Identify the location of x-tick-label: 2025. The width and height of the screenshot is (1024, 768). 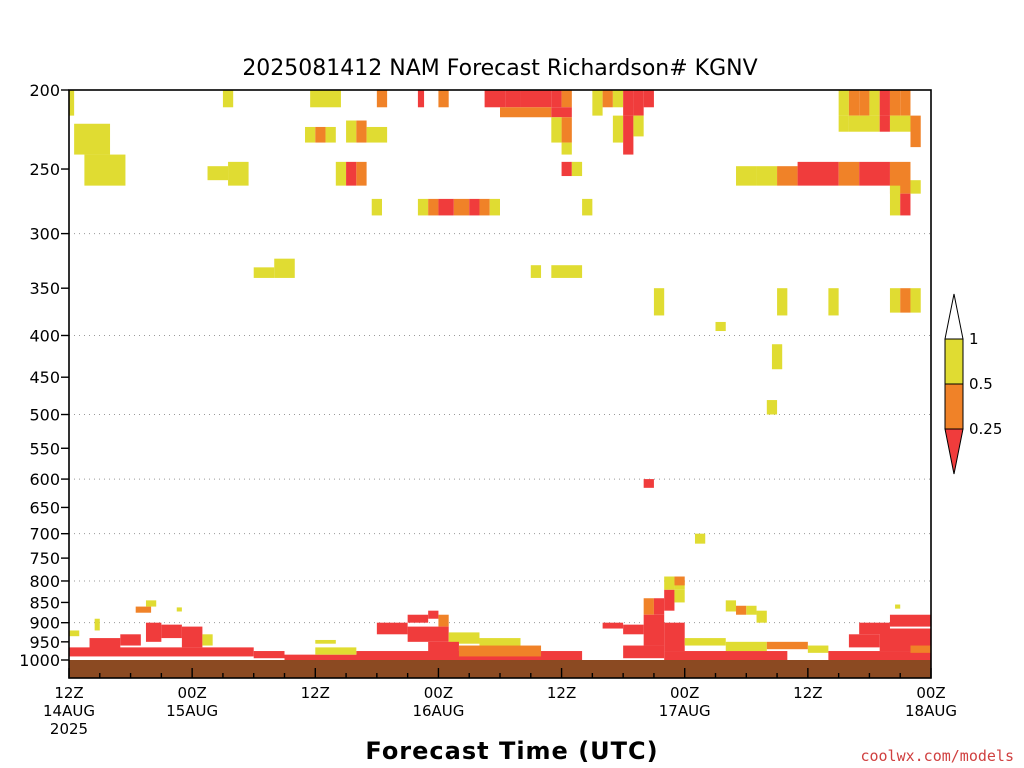
(69, 729).